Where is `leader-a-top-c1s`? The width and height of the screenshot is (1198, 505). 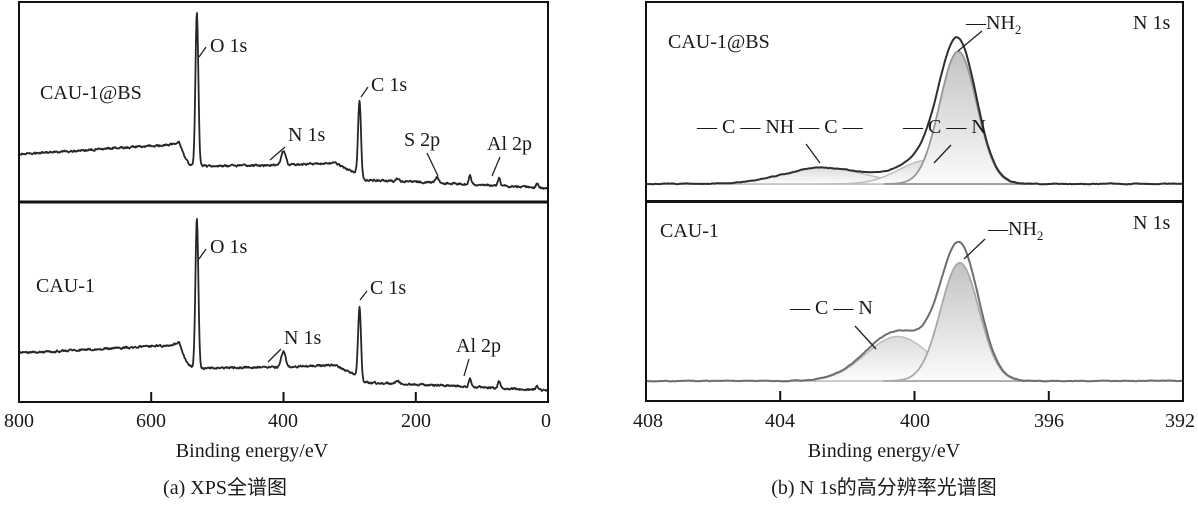
leader-a-top-c1s is located at coordinates (364, 92).